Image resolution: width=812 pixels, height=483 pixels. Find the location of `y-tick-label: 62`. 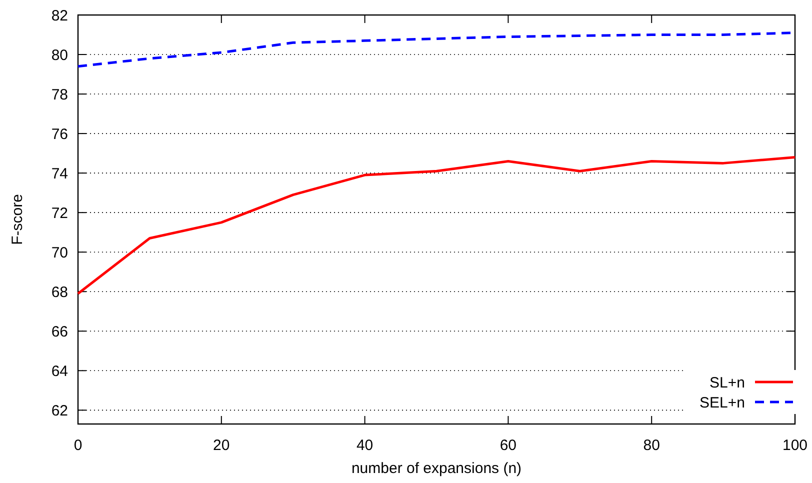

y-tick-label: 62 is located at coordinates (59, 411).